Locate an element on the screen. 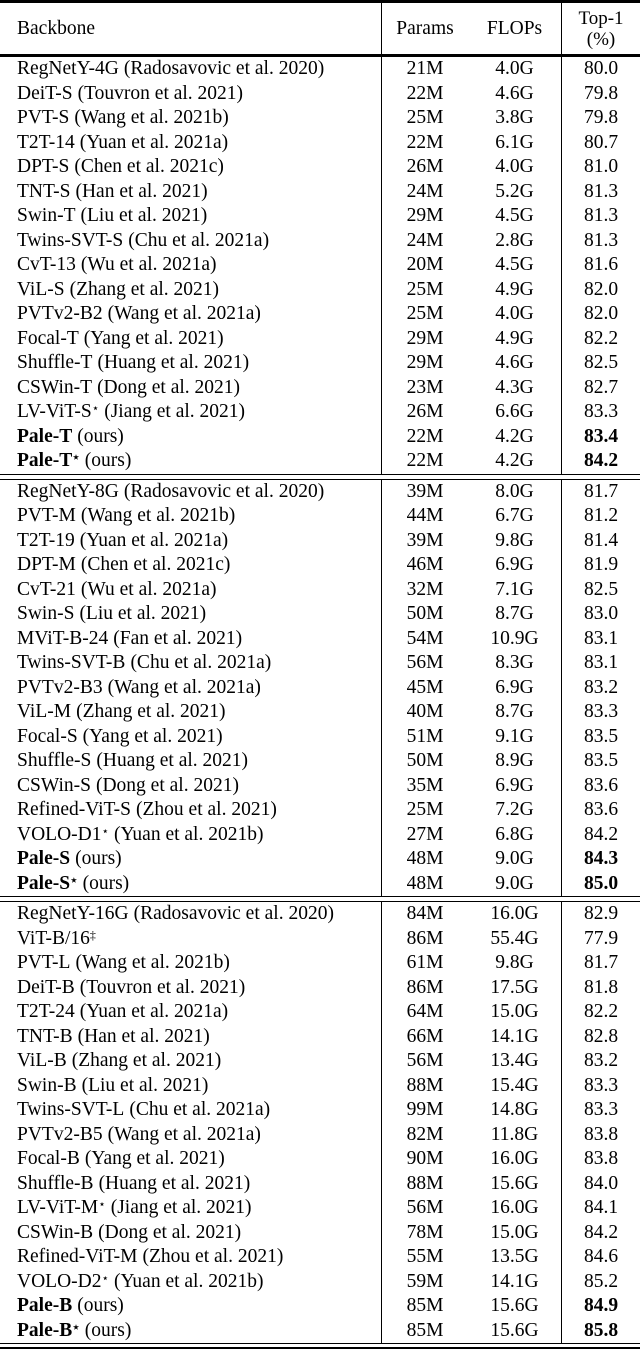 The width and height of the screenshot is (640, 1350). model-name: Pale-S is located at coordinates (44, 859).